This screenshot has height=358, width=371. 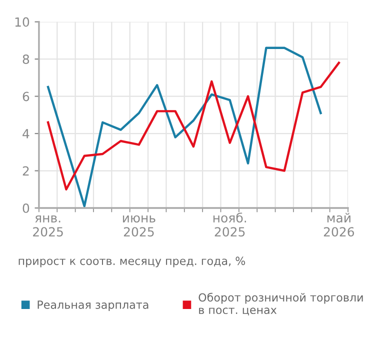 I want to click on x-tick-label: нояб. 2025, so click(x=229, y=224).